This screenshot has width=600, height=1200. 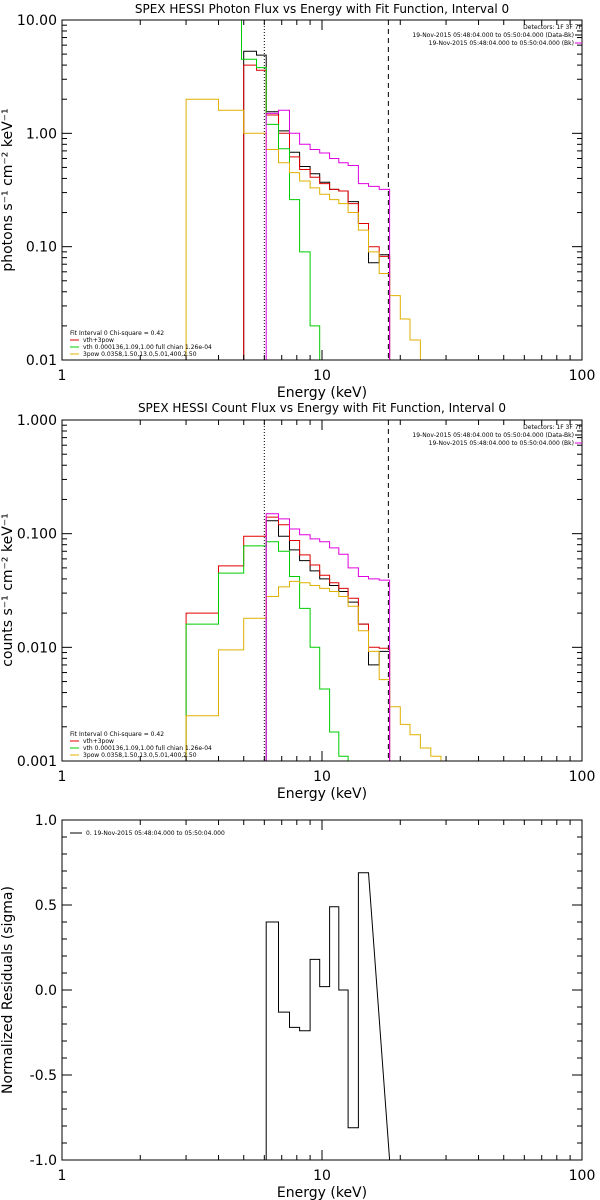 What do you see at coordinates (8, 990) in the screenshot?
I see `y-axis-label: Normalized Residuals (sigma)` at bounding box center [8, 990].